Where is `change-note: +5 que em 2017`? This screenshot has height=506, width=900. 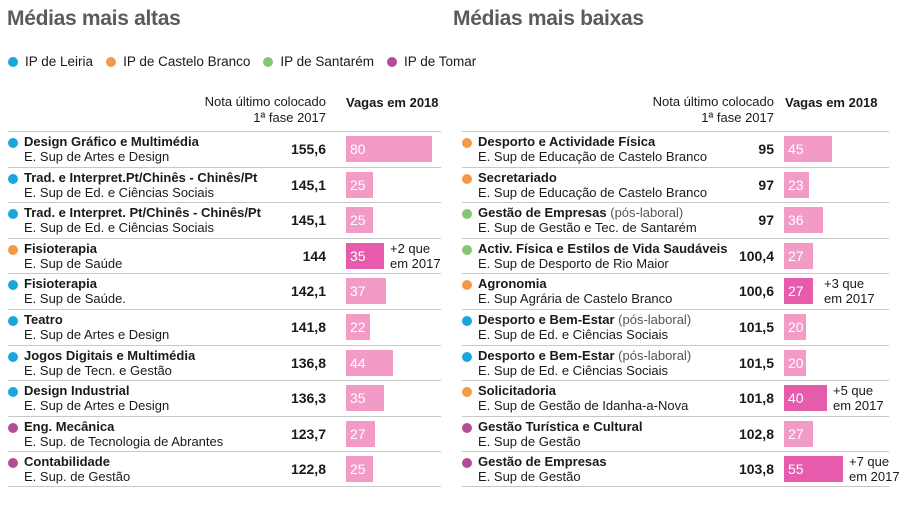 change-note: +5 que em 2017 is located at coordinates (858, 398).